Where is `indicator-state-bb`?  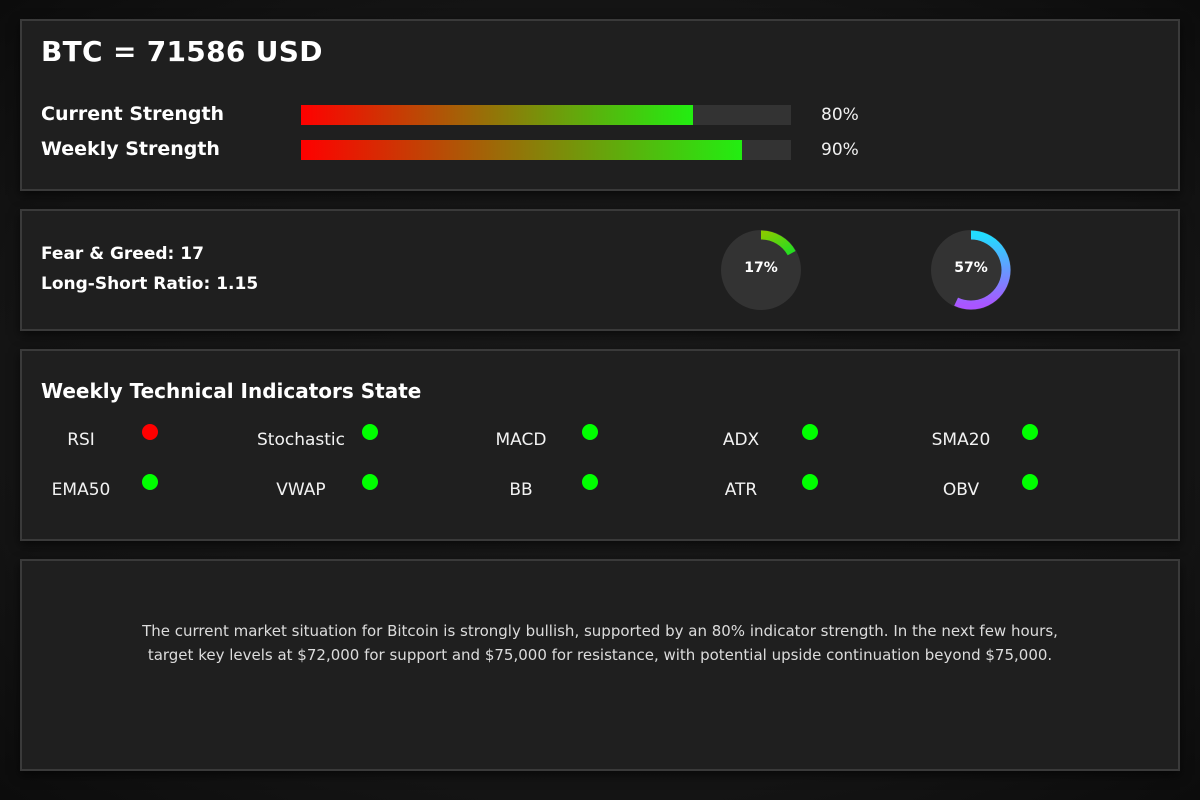 indicator-state-bb is located at coordinates (590, 482).